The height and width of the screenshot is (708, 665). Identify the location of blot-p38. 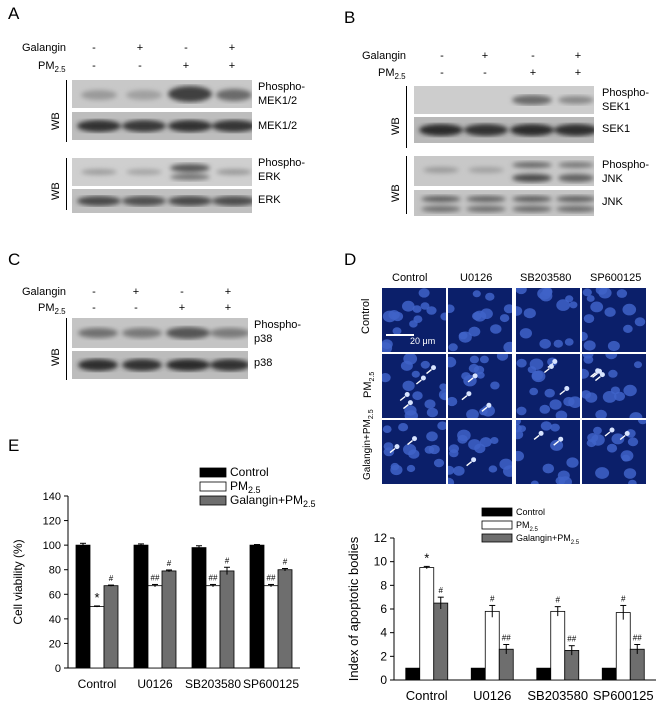
(160, 365).